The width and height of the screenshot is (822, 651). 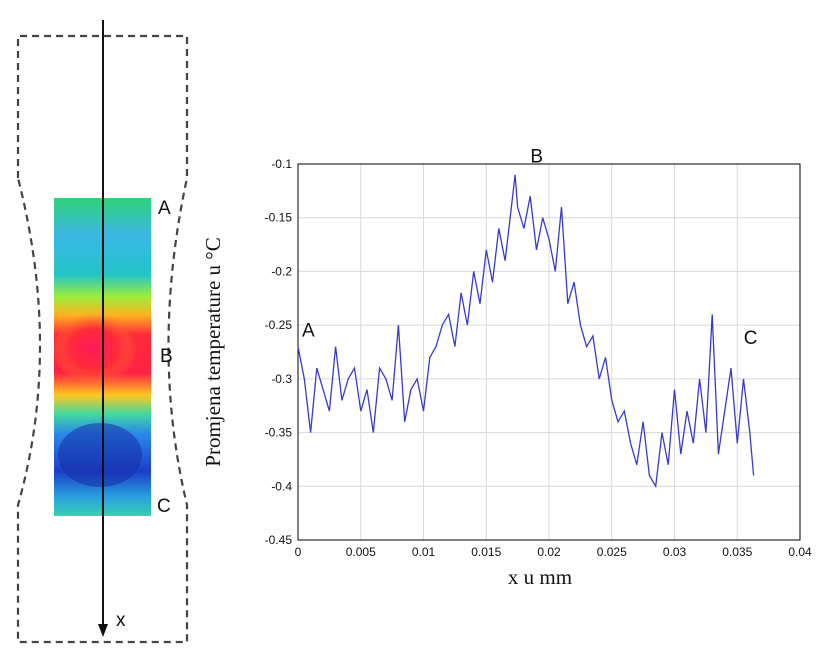 What do you see at coordinates (279, 218) in the screenshot?
I see `y-tick-label: -0.15` at bounding box center [279, 218].